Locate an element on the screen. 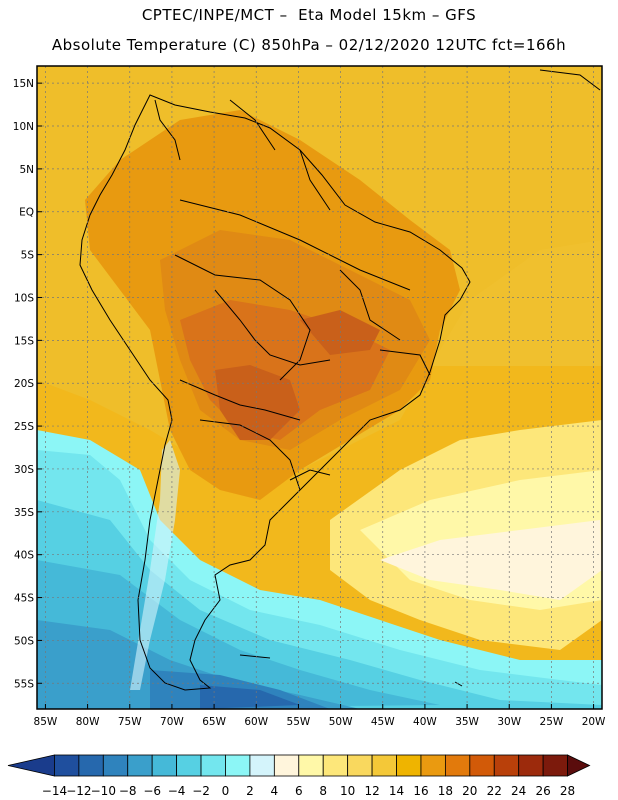 The image size is (618, 800). lon-tick-label: 85W is located at coordinates (46, 722).